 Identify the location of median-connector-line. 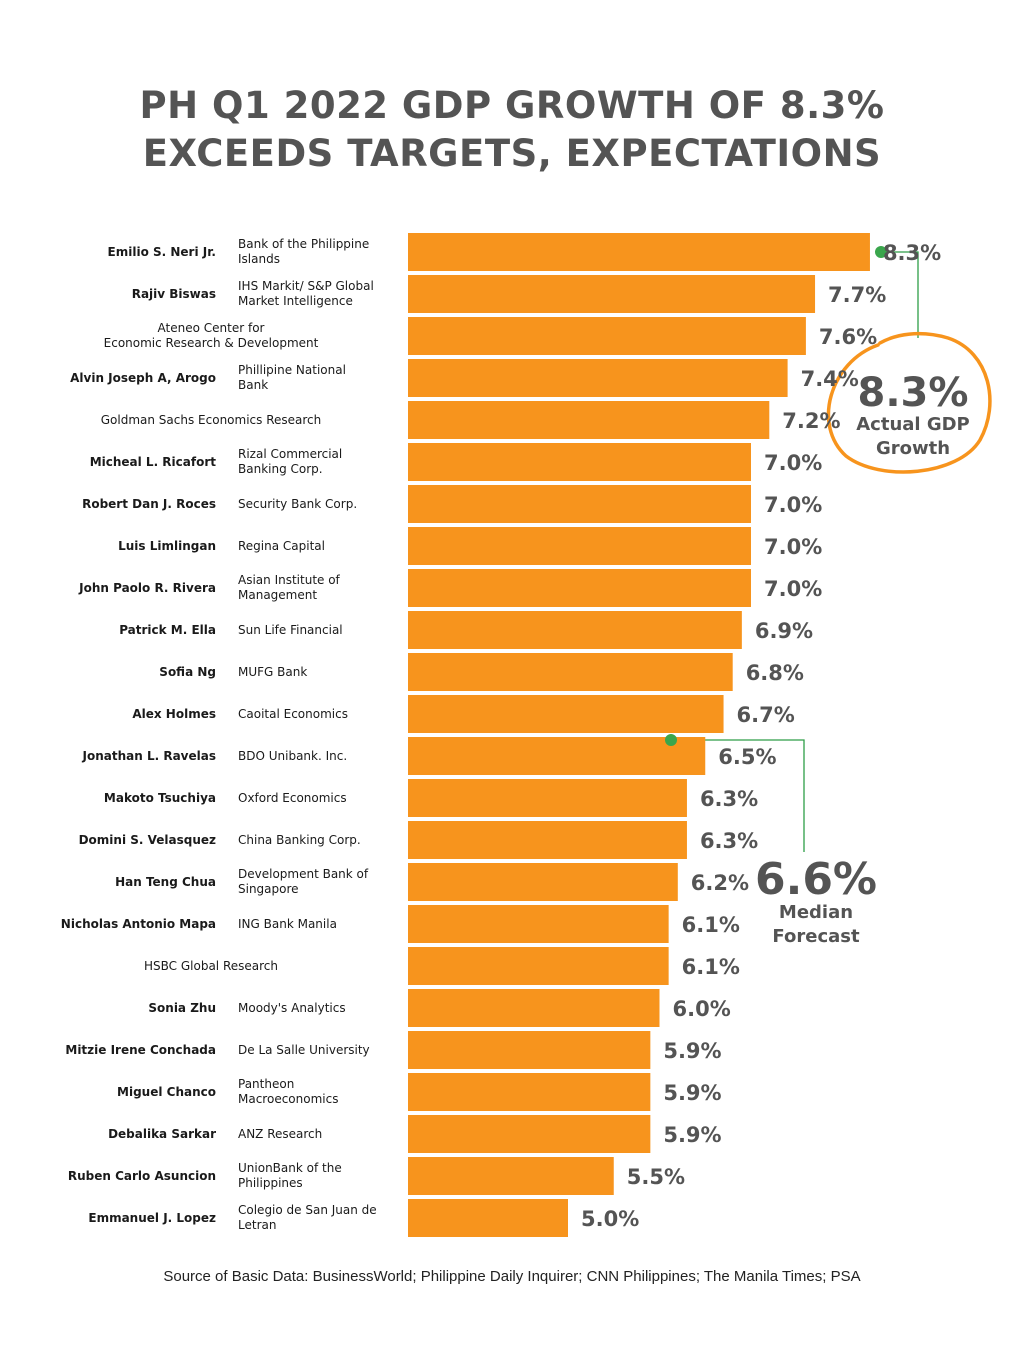
(738, 795).